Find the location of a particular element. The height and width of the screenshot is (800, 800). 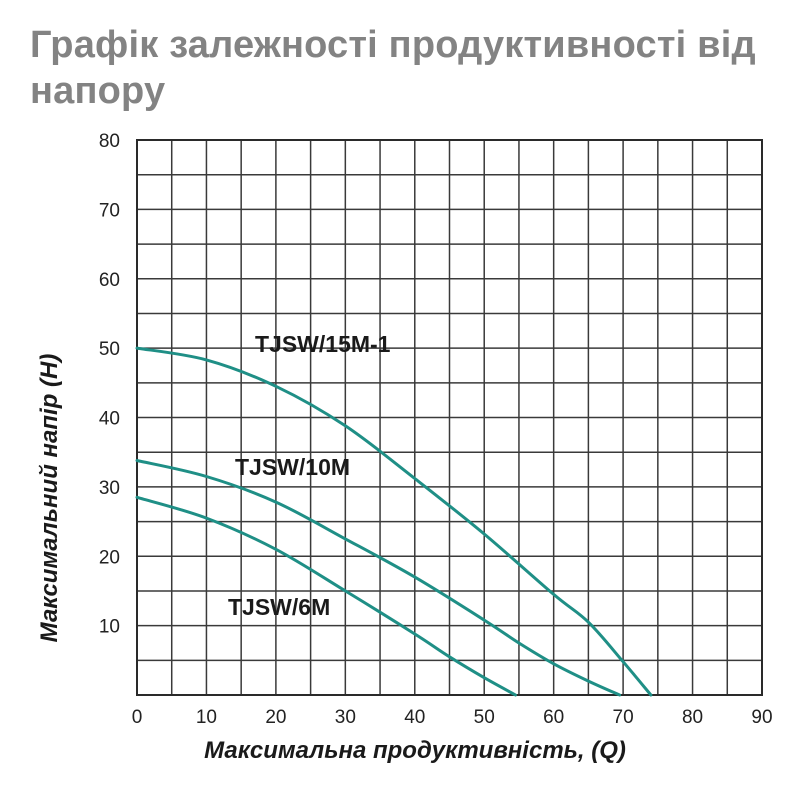

series-line-tjsw-6m is located at coordinates (326, 596).